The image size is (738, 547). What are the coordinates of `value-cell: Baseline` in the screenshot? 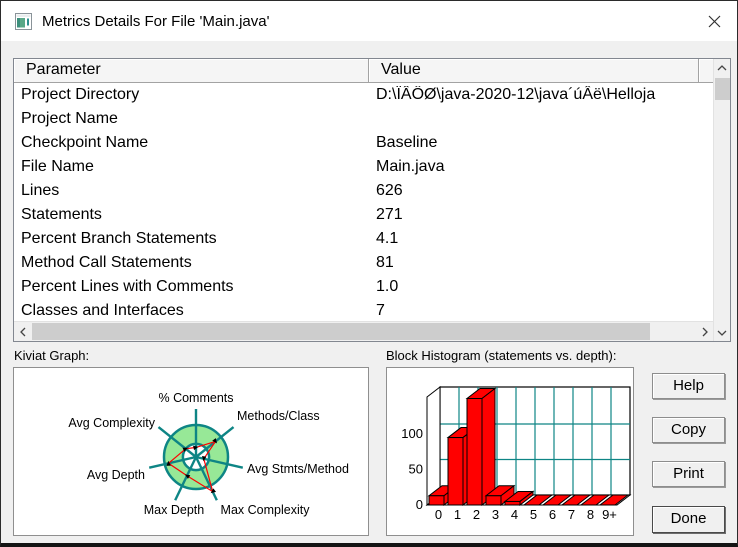 It's located at (407, 142).